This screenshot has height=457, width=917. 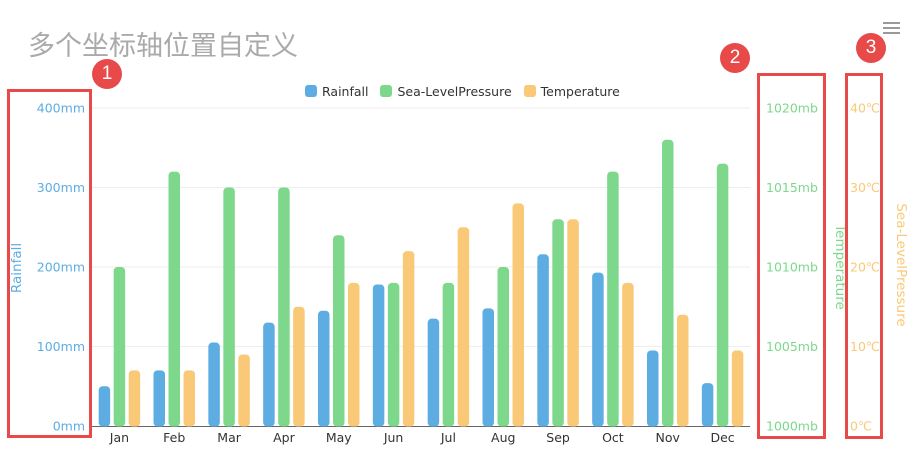 What do you see at coordinates (792, 426) in the screenshot?
I see `pressure-tick-label: 1000mb` at bounding box center [792, 426].